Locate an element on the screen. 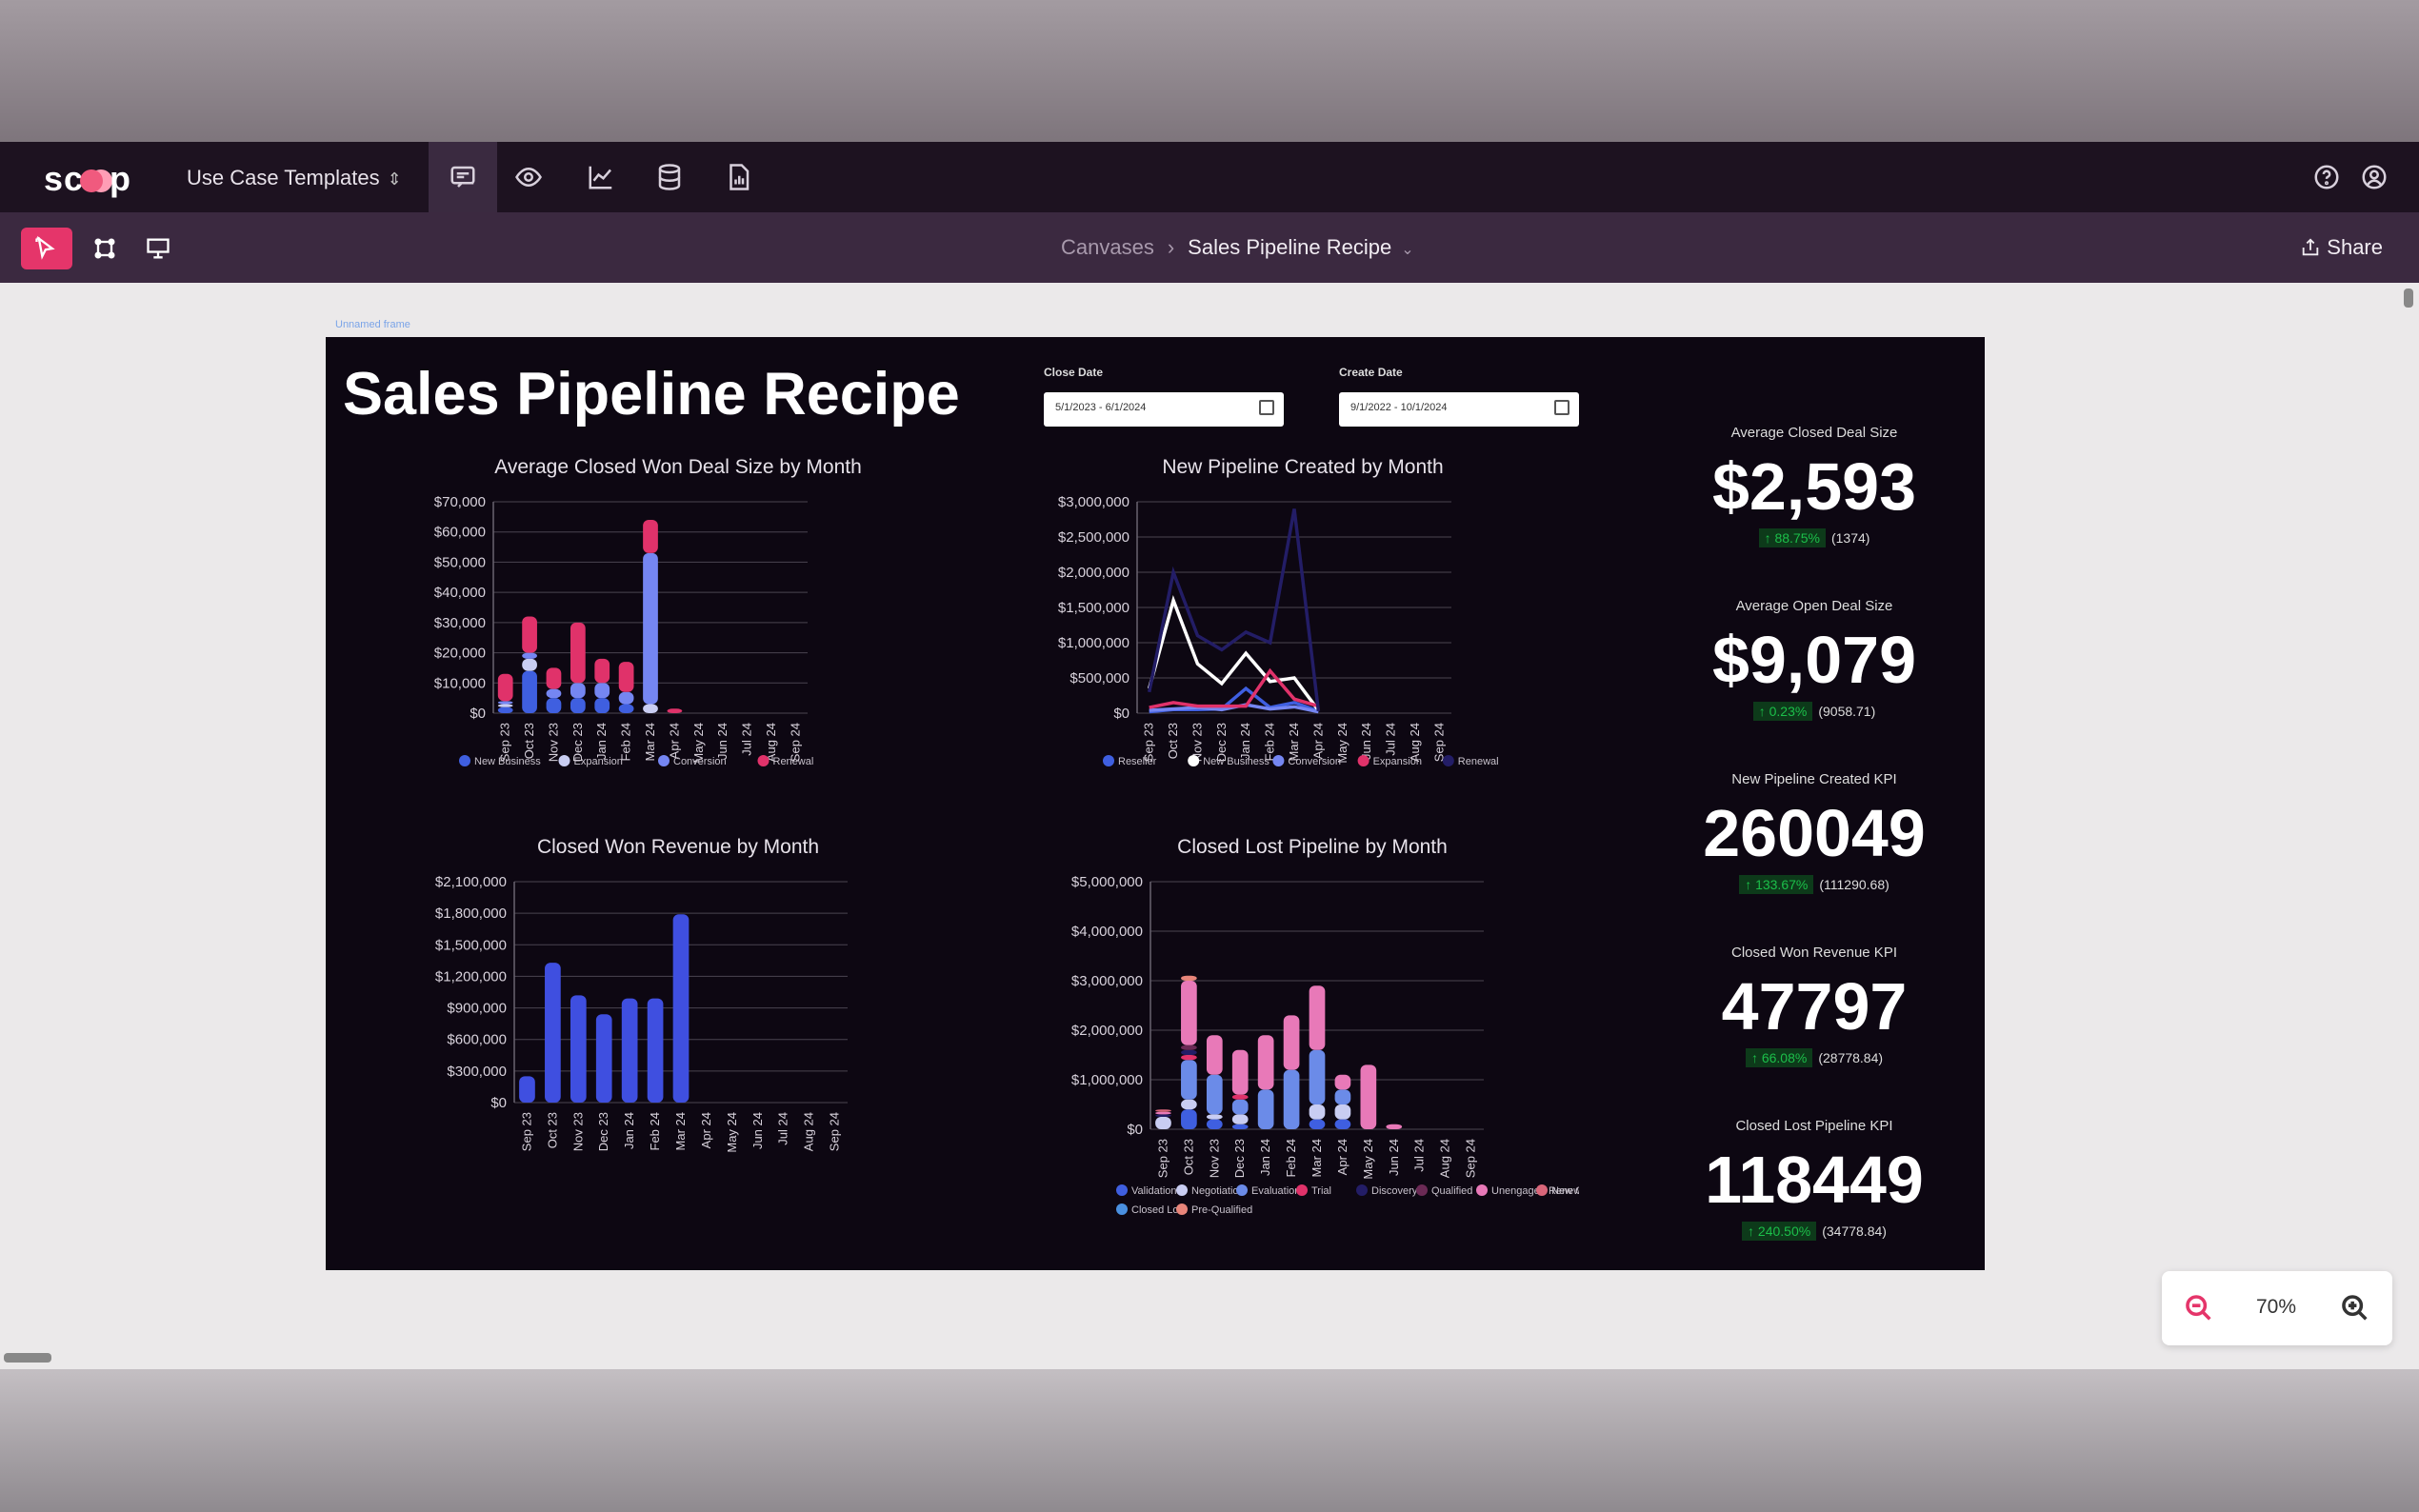 This screenshot has width=2419, height=1512. close-date-value: 5/1/2023 - 6/1/2024 is located at coordinates (1101, 407).